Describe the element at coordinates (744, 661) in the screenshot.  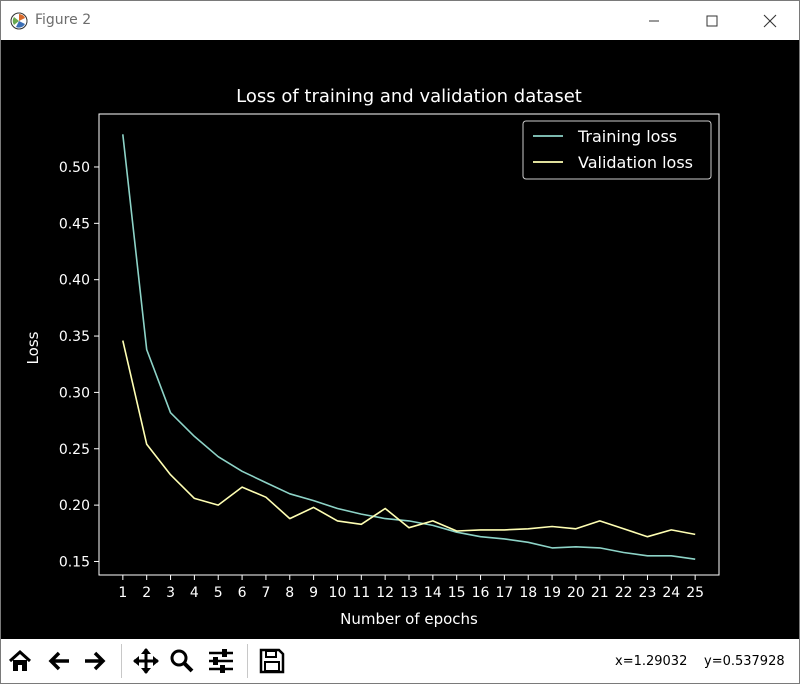
I see `cursor-y-readout: y=0.537928` at that location.